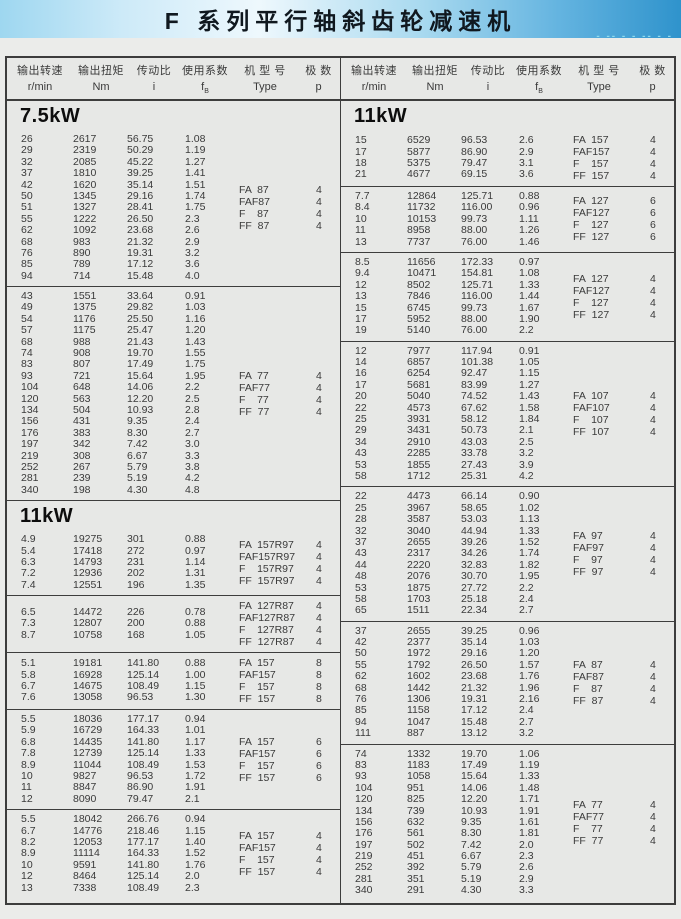 The image size is (681, 919). I want to click on cell-ratio: 125.71, so click(477, 196).